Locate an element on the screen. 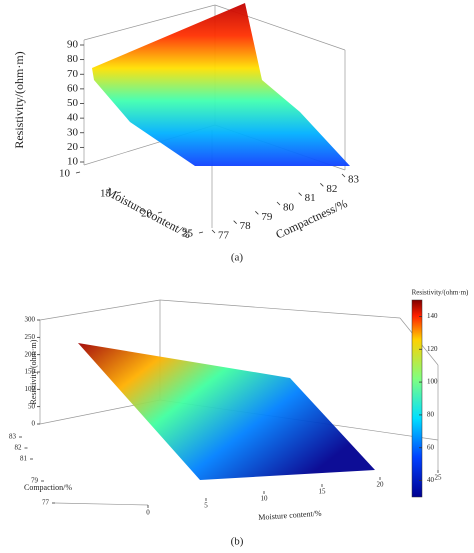 The width and height of the screenshot is (474, 553). z-tick-label: 90 is located at coordinates (73, 45).